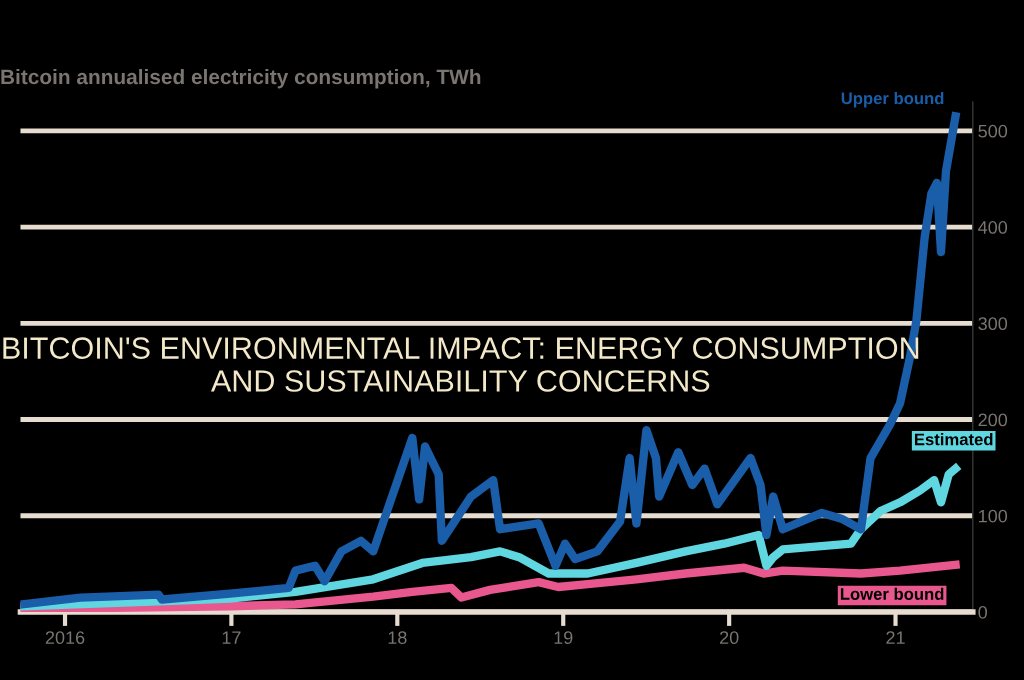 The width and height of the screenshot is (1024, 680). What do you see at coordinates (231, 637) in the screenshot?
I see `x-tick-label: 17` at bounding box center [231, 637].